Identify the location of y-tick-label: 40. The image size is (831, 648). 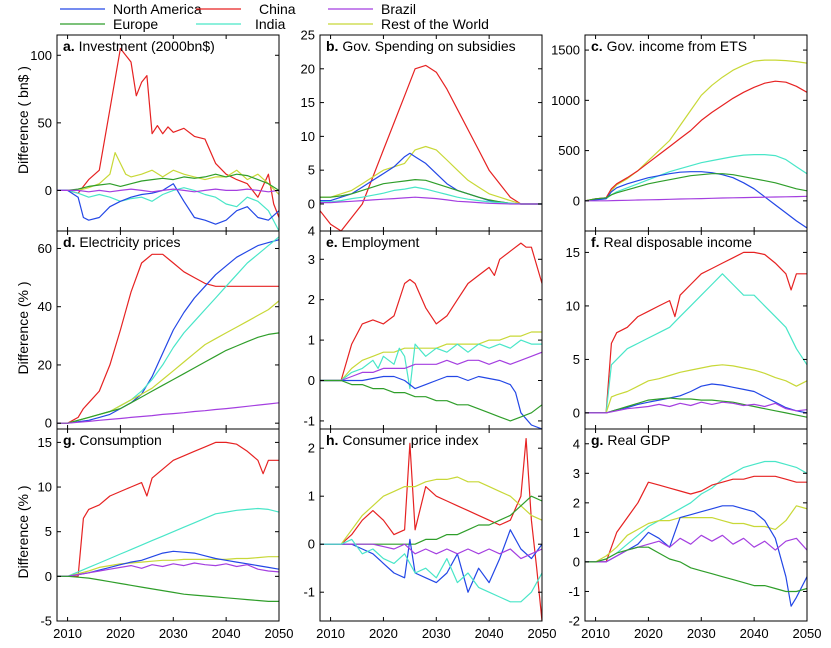
(45, 306).